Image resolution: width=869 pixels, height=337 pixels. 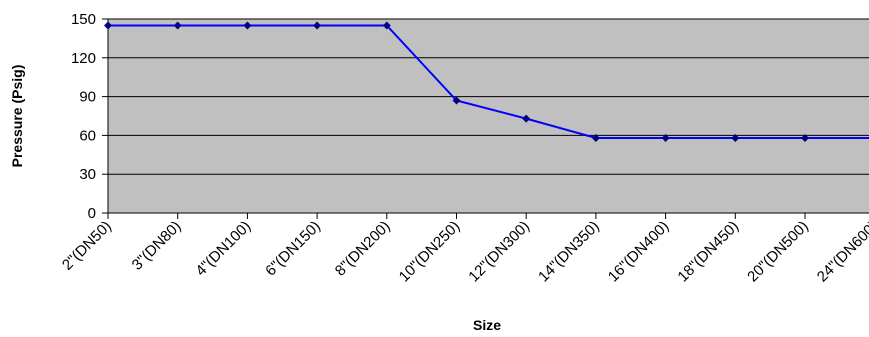 I want to click on y-tick-label: 30, so click(x=87, y=174).